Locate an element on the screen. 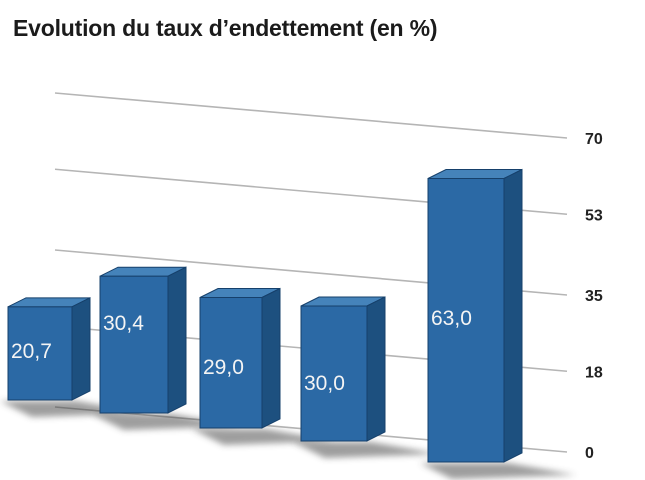 This screenshot has width=645, height=480. chart-title: Evolution du taux d’endettement (en %) is located at coordinates (225, 28).